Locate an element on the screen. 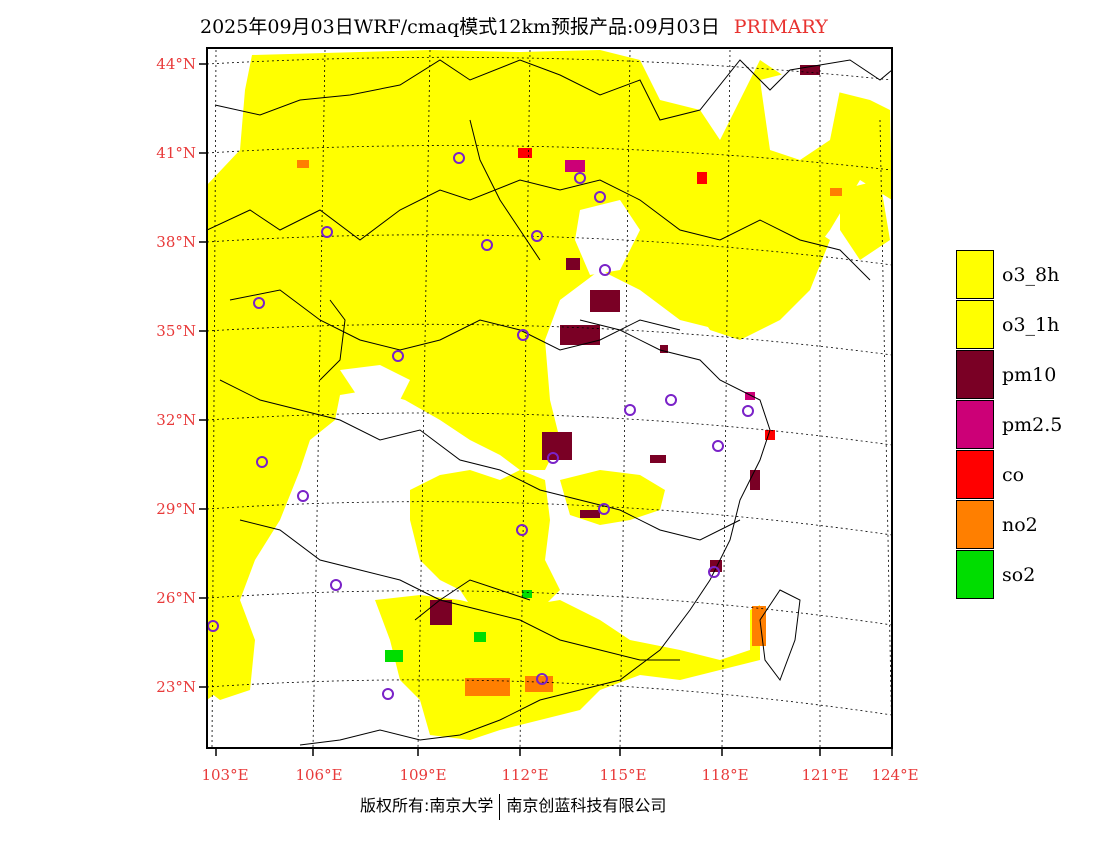  lon-label-124: 124°E is located at coordinates (895, 775).